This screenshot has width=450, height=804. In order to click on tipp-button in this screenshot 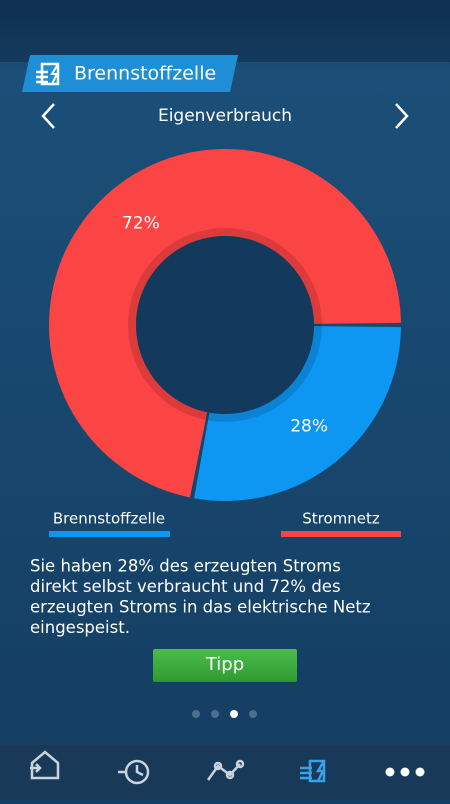, I will do `click(225, 665)`.